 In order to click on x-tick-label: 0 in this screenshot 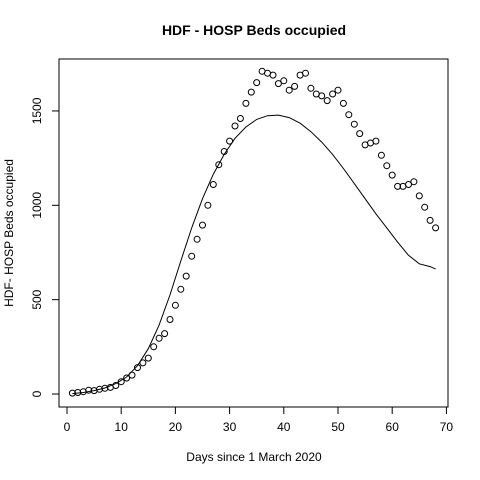, I will do `click(67, 427)`.